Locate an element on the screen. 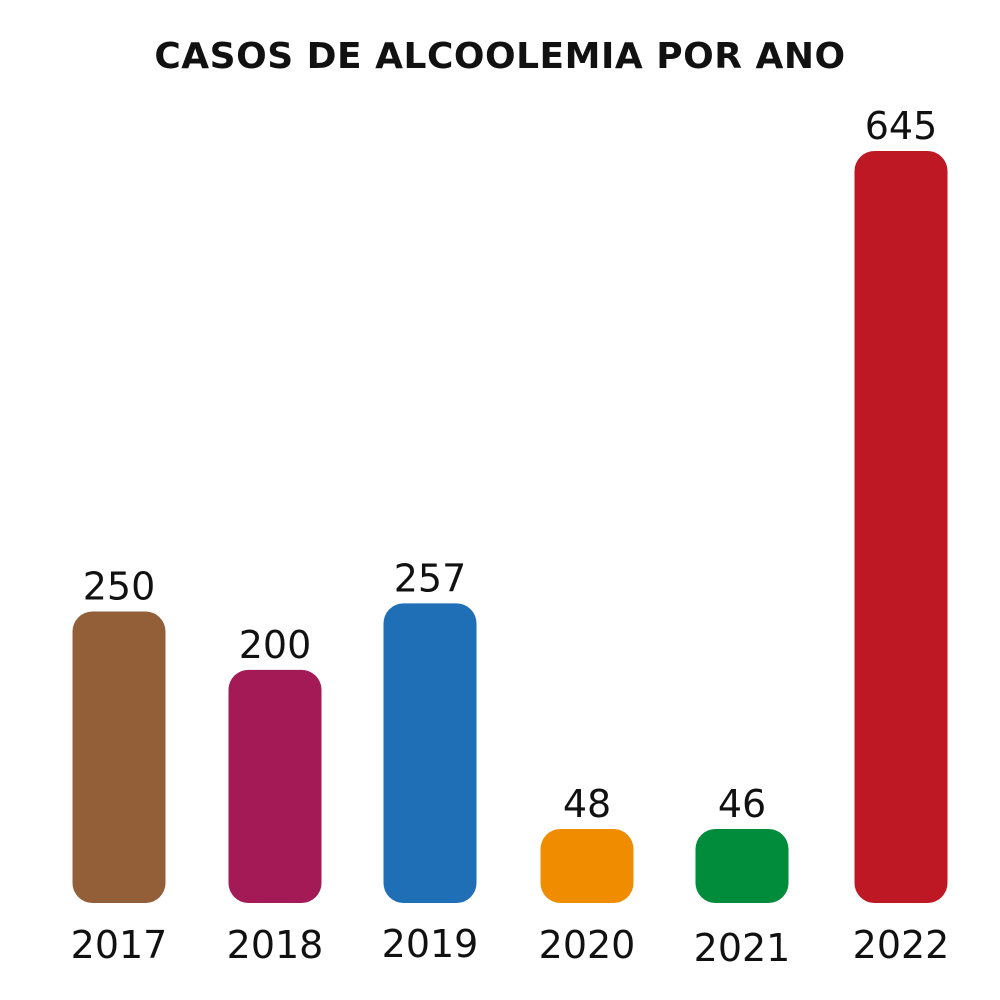  chart-title: CASOS DE ALCOOLEMIA POR ANO is located at coordinates (500, 56).